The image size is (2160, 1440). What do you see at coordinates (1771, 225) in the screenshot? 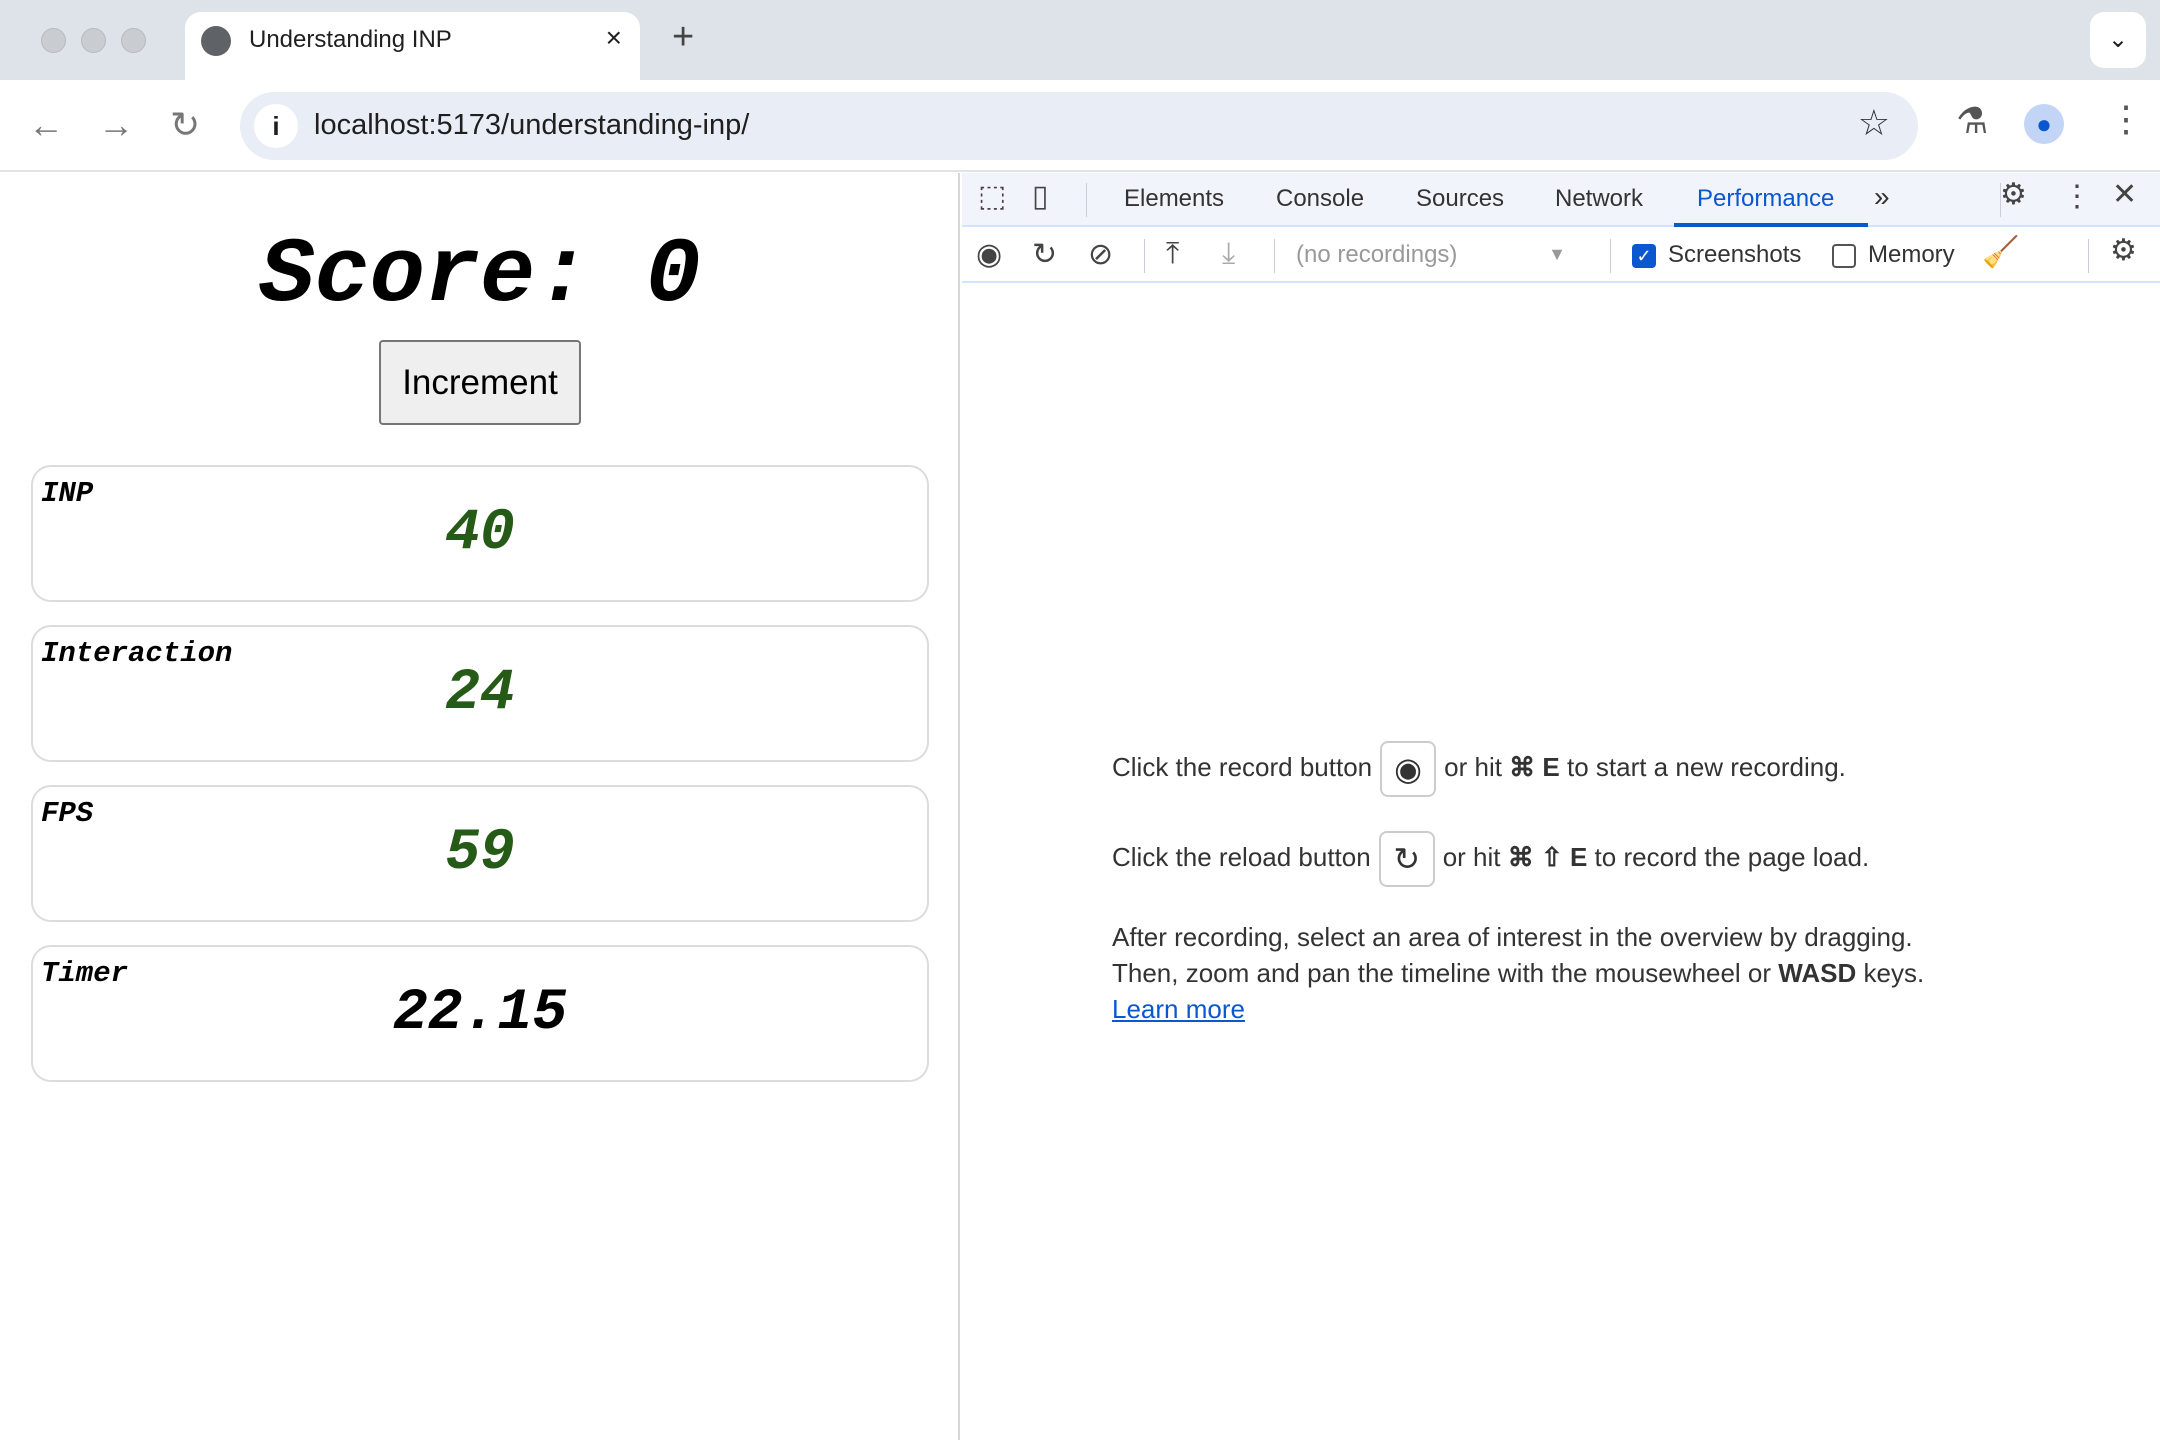
I see `active-tab-indicator` at bounding box center [1771, 225].